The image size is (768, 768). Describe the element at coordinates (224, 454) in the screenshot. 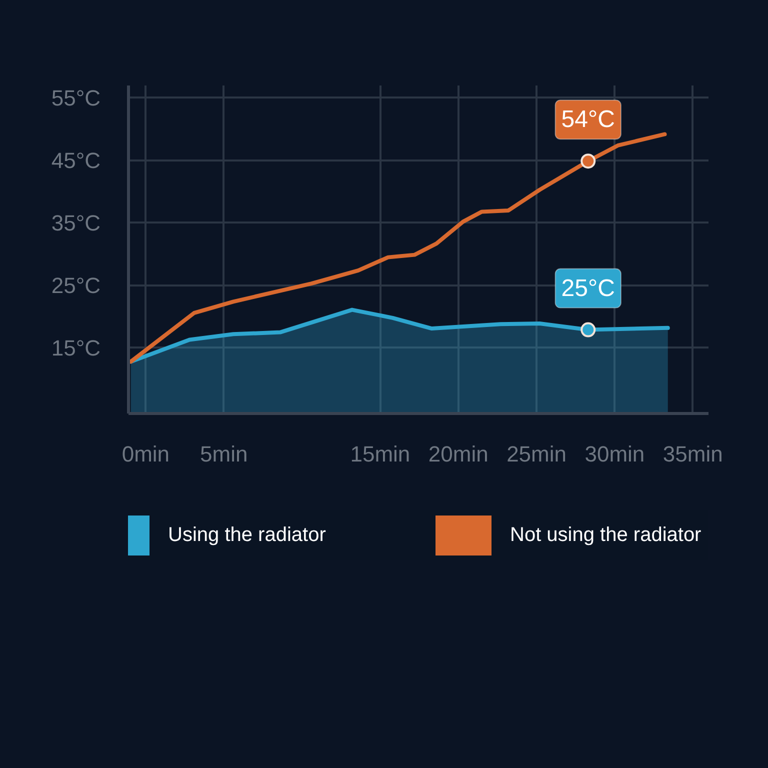

I see `x-tick-label: 5min` at that location.